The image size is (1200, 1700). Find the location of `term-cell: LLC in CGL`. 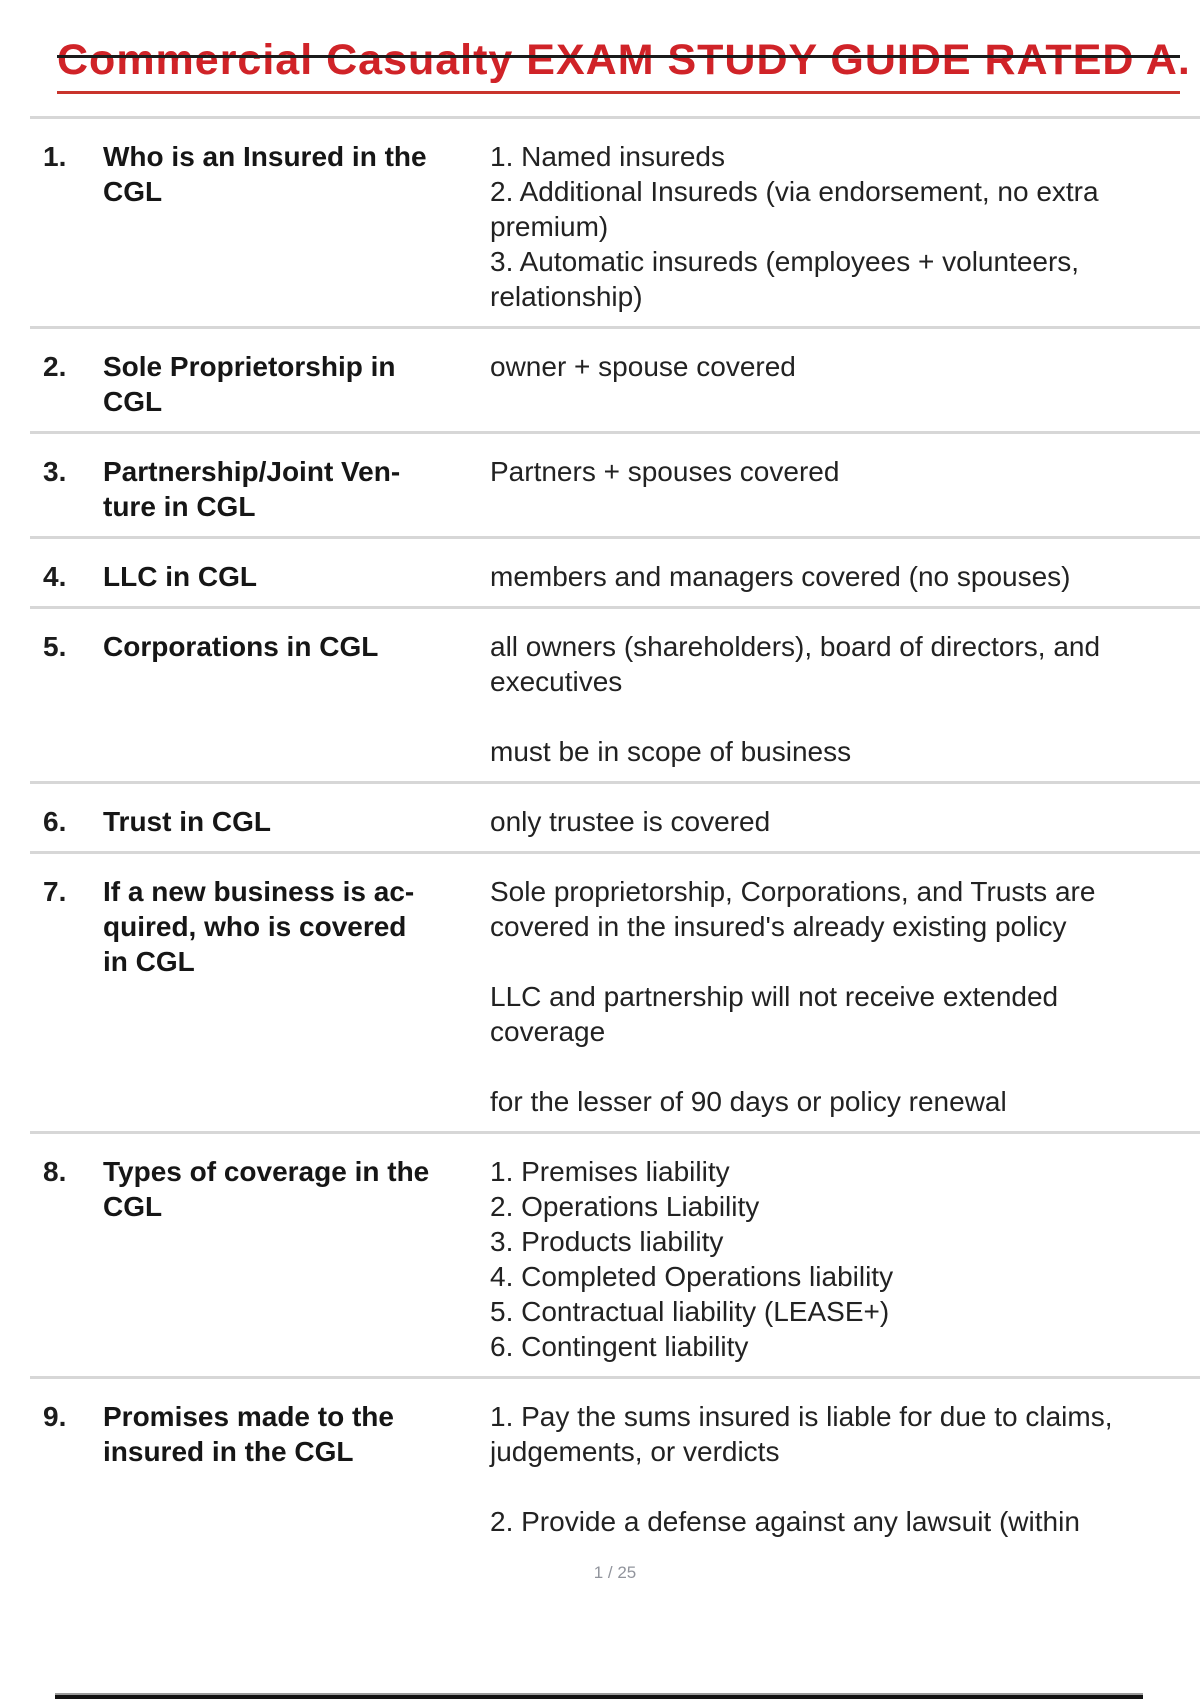

term-cell: LLC in CGL is located at coordinates (180, 577).